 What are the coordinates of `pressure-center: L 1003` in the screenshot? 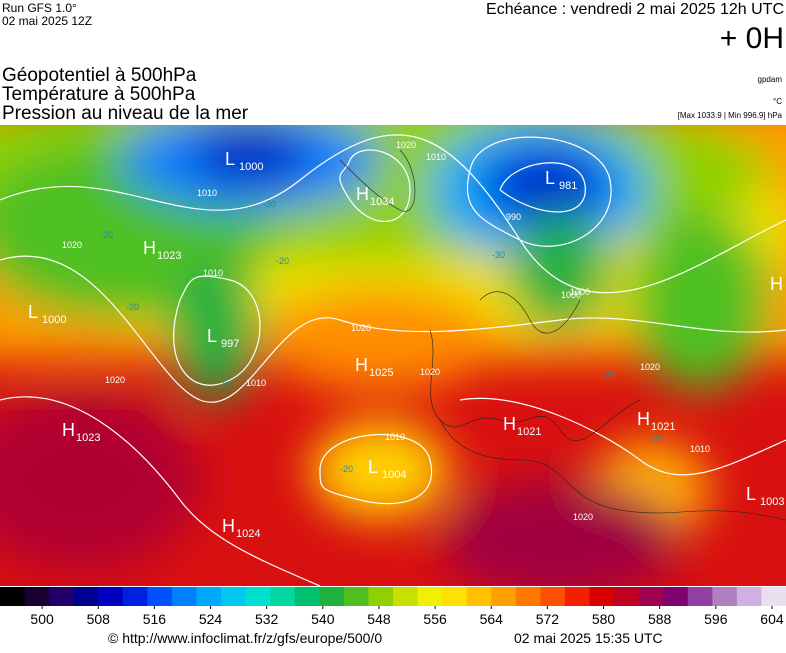 It's located at (765, 496).